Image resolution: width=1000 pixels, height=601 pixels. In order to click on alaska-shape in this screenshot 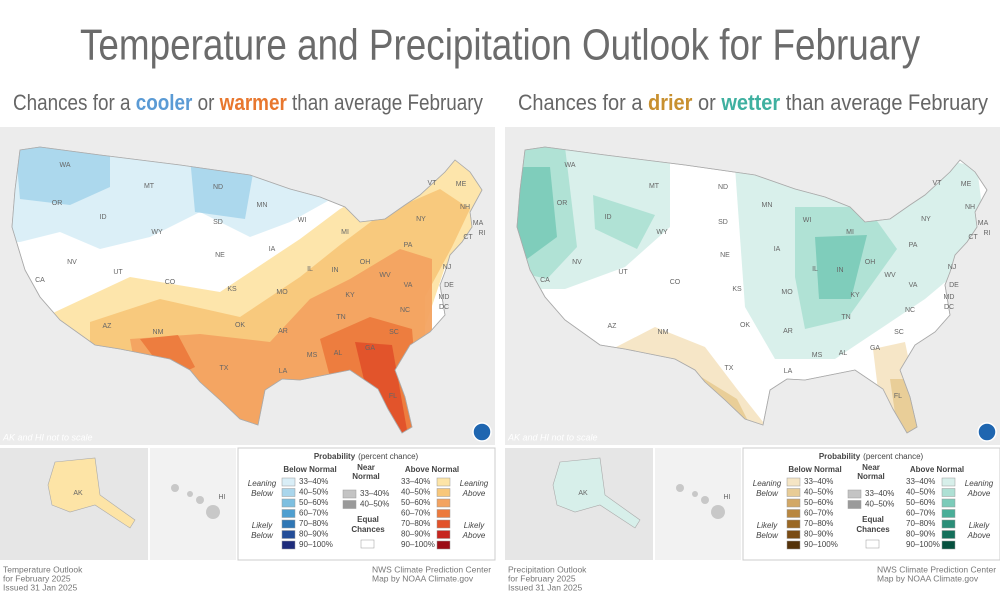, I will do `click(91, 493)`.